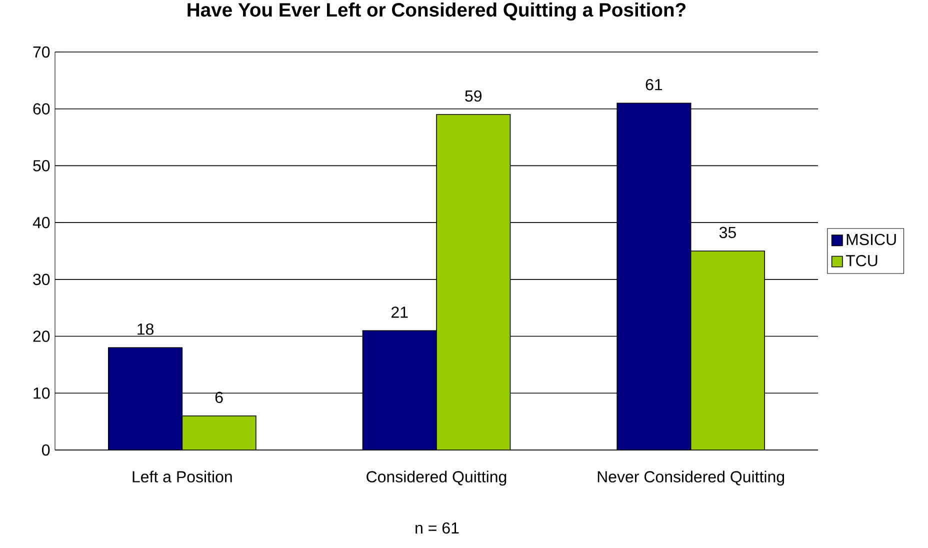 This screenshot has width=928, height=548. Describe the element at coordinates (219, 398) in the screenshot. I see `data-label: 6` at that location.